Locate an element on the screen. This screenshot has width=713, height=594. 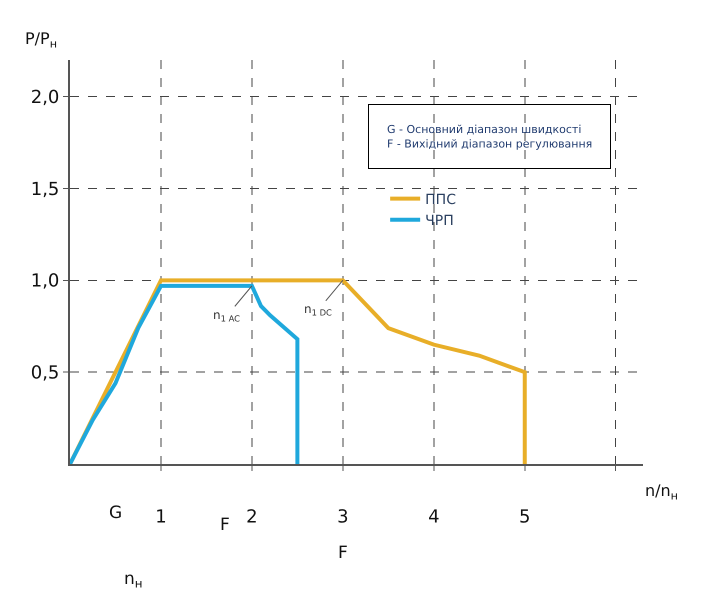
legend-label: ППС is located at coordinates (440, 200).